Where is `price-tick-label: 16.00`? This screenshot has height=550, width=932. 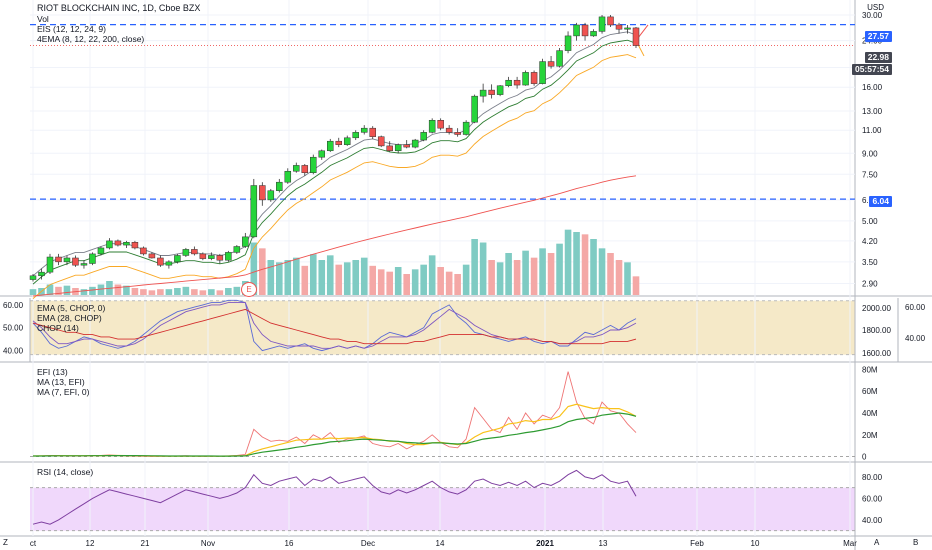
price-tick-label: 16.00 is located at coordinates (872, 87).